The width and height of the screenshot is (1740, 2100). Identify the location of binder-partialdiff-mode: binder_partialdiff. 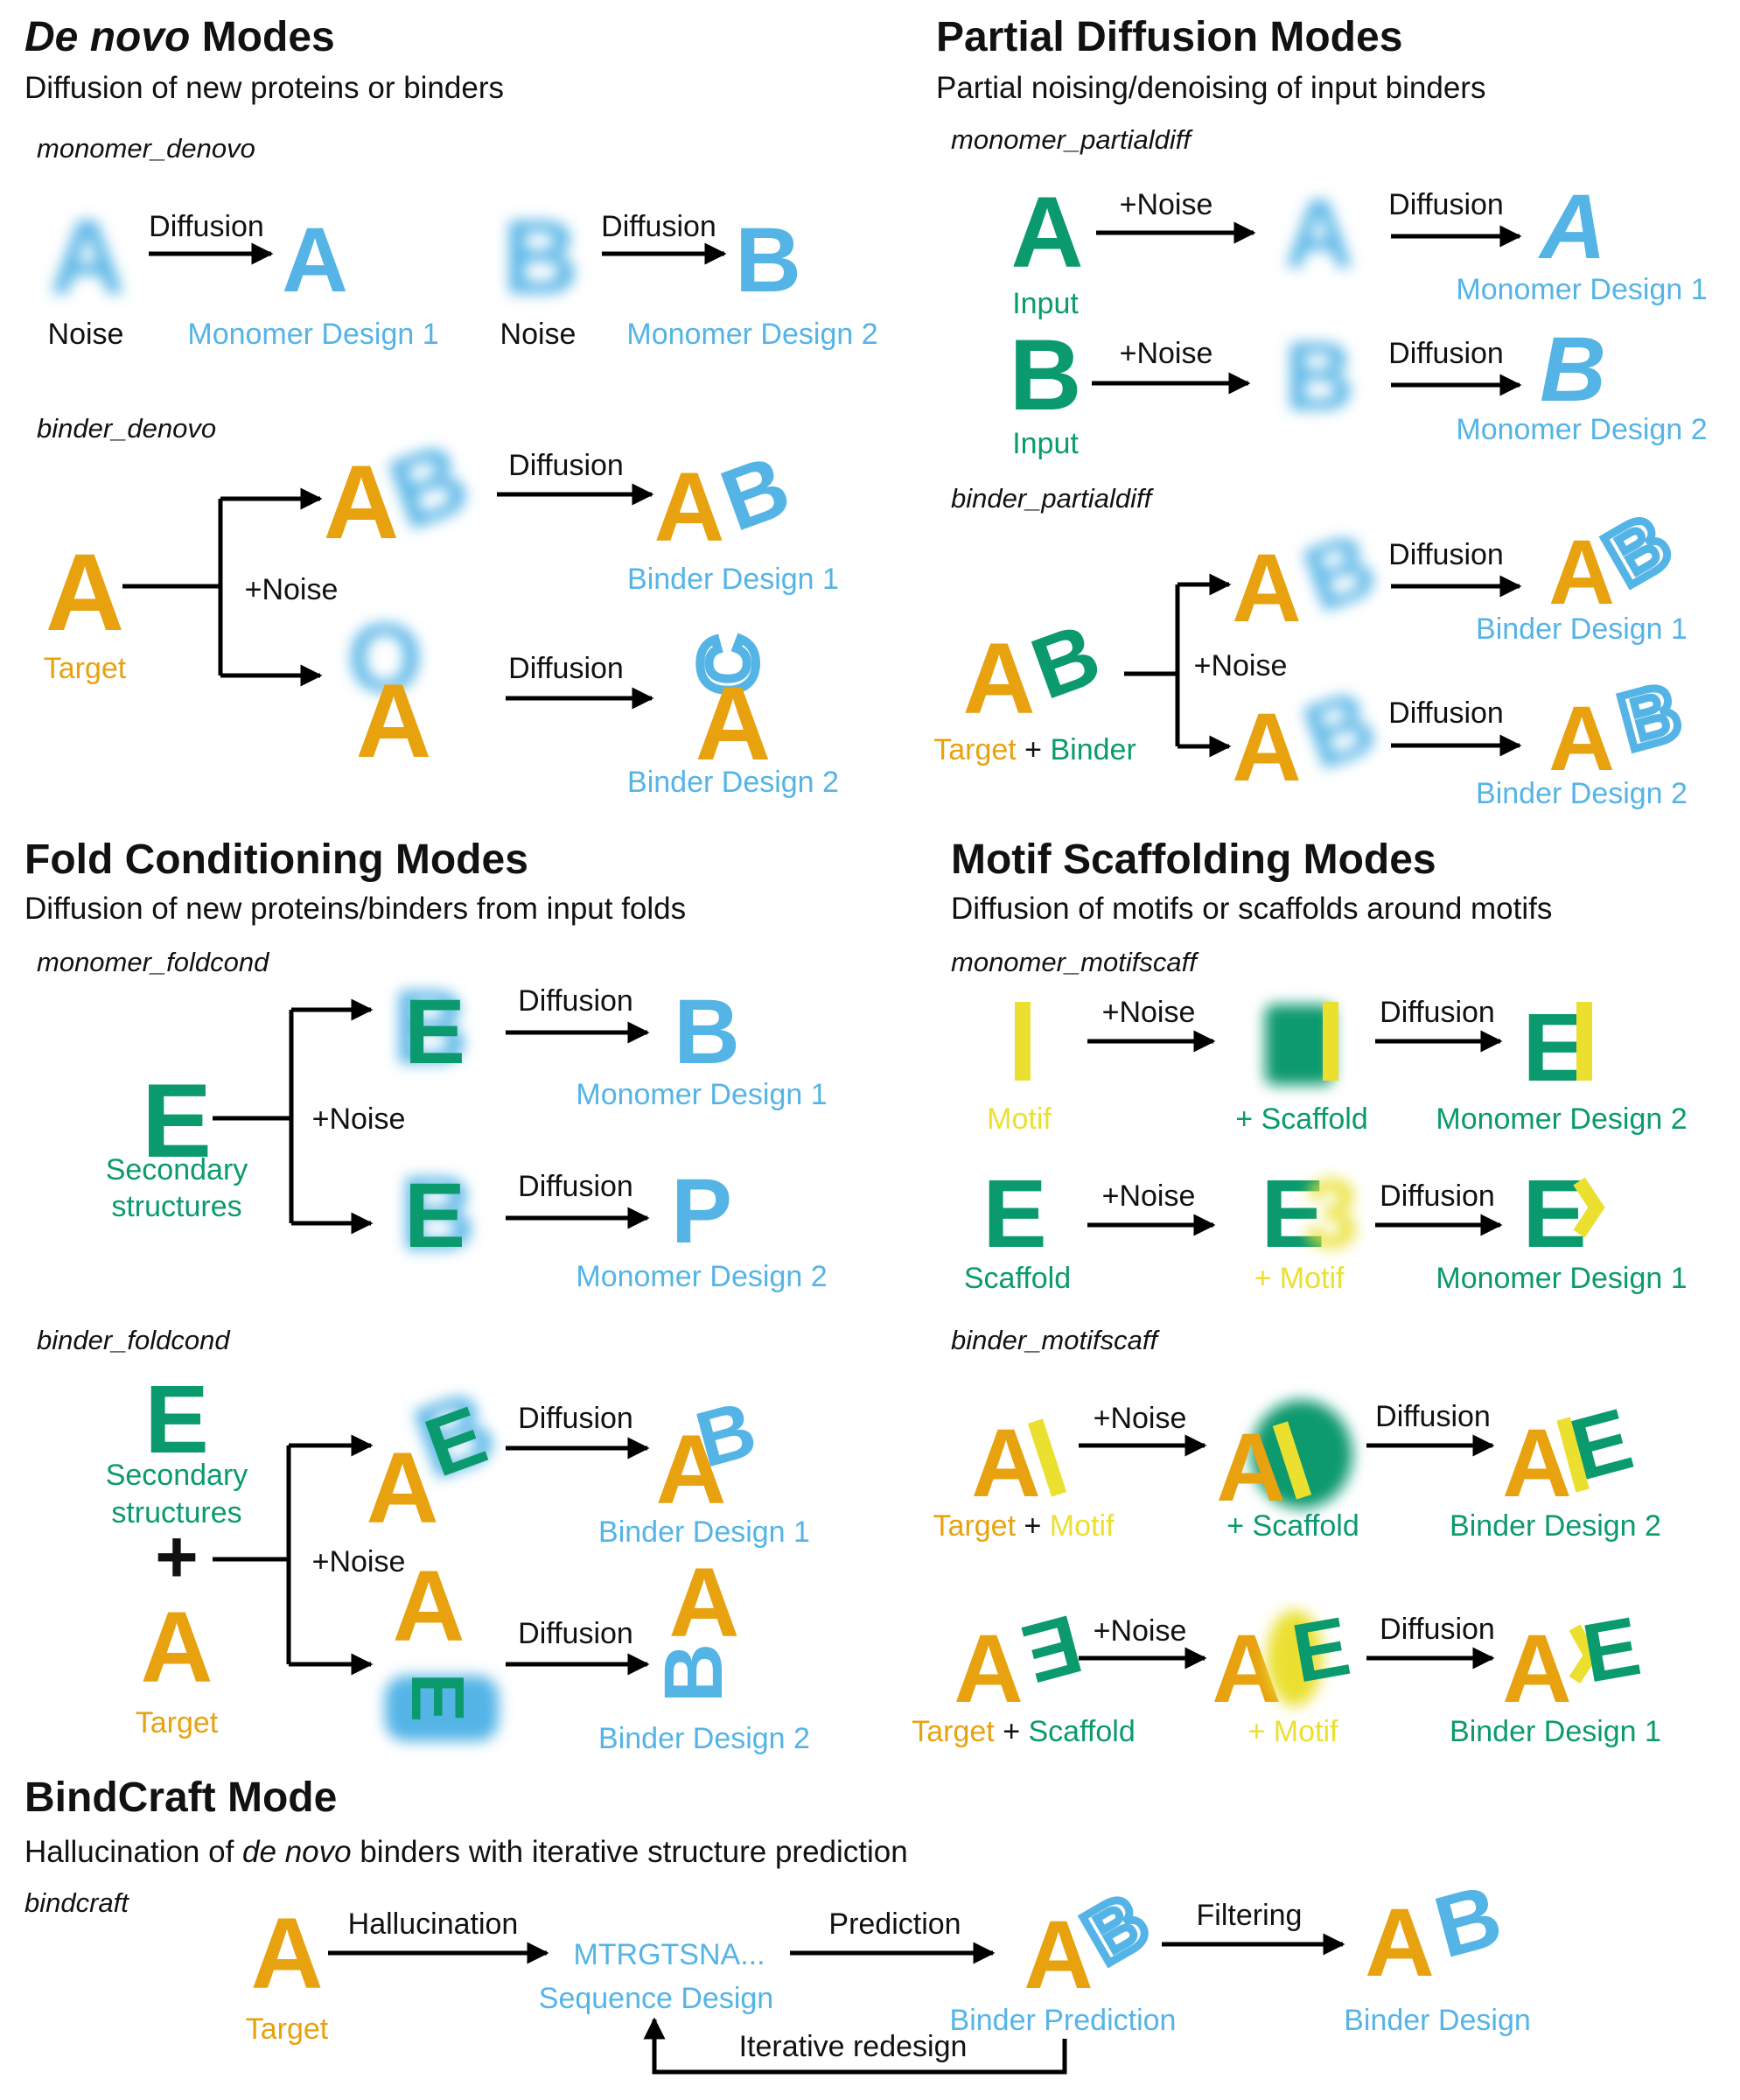
(1053, 498).